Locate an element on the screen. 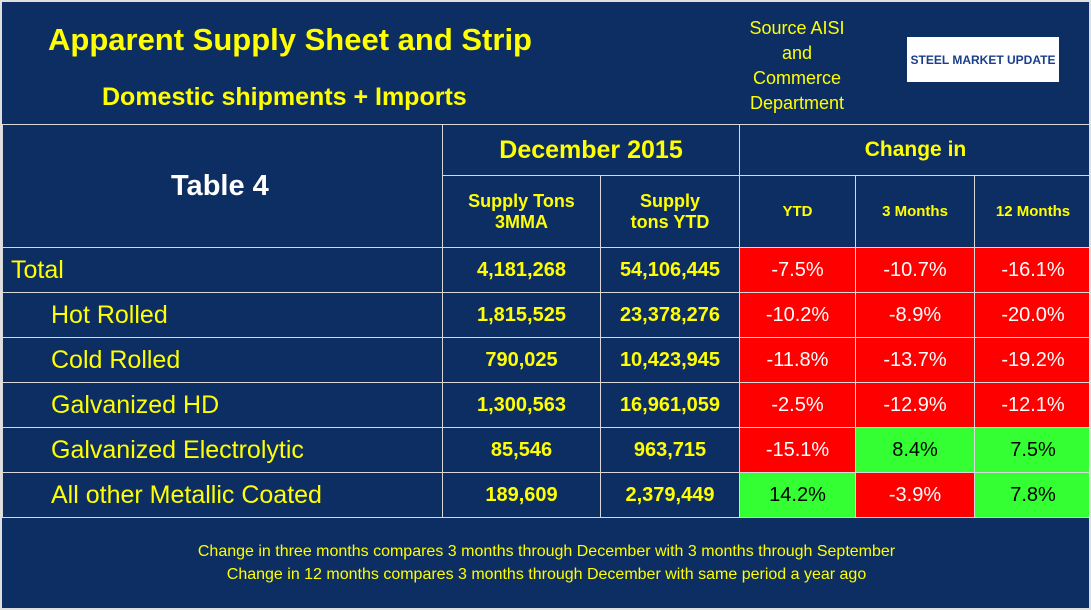 Image resolution: width=1091 pixels, height=610 pixels. row-label: Galvanized HD is located at coordinates (222, 405).